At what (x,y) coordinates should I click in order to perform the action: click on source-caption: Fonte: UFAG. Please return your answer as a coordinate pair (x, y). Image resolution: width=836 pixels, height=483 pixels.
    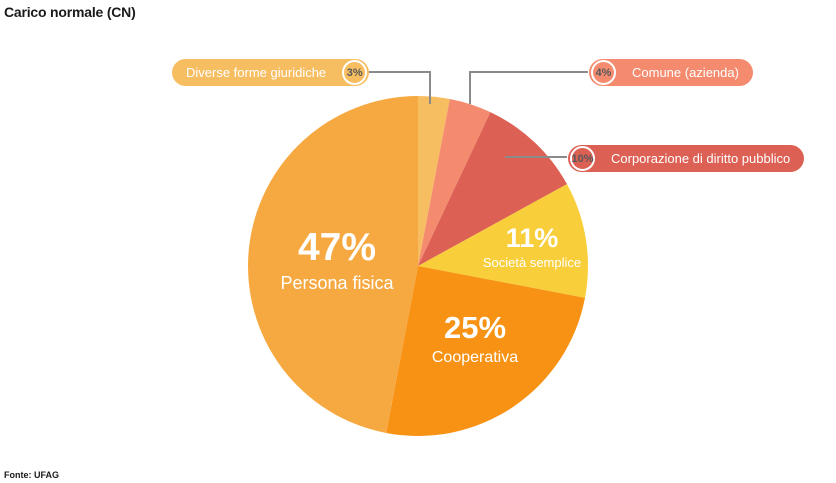
    Looking at the image, I should click on (31, 475).